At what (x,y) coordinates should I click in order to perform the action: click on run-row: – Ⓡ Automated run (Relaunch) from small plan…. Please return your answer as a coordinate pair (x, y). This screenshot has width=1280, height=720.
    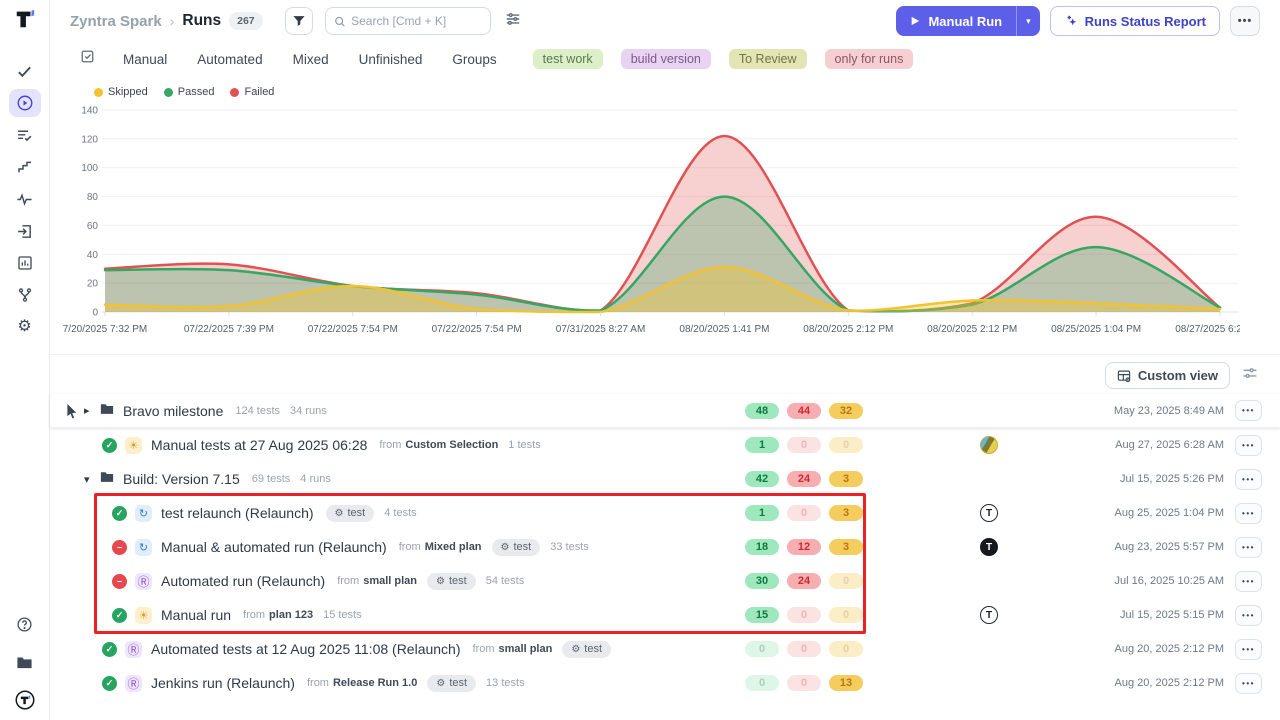
    Looking at the image, I should click on (665, 581).